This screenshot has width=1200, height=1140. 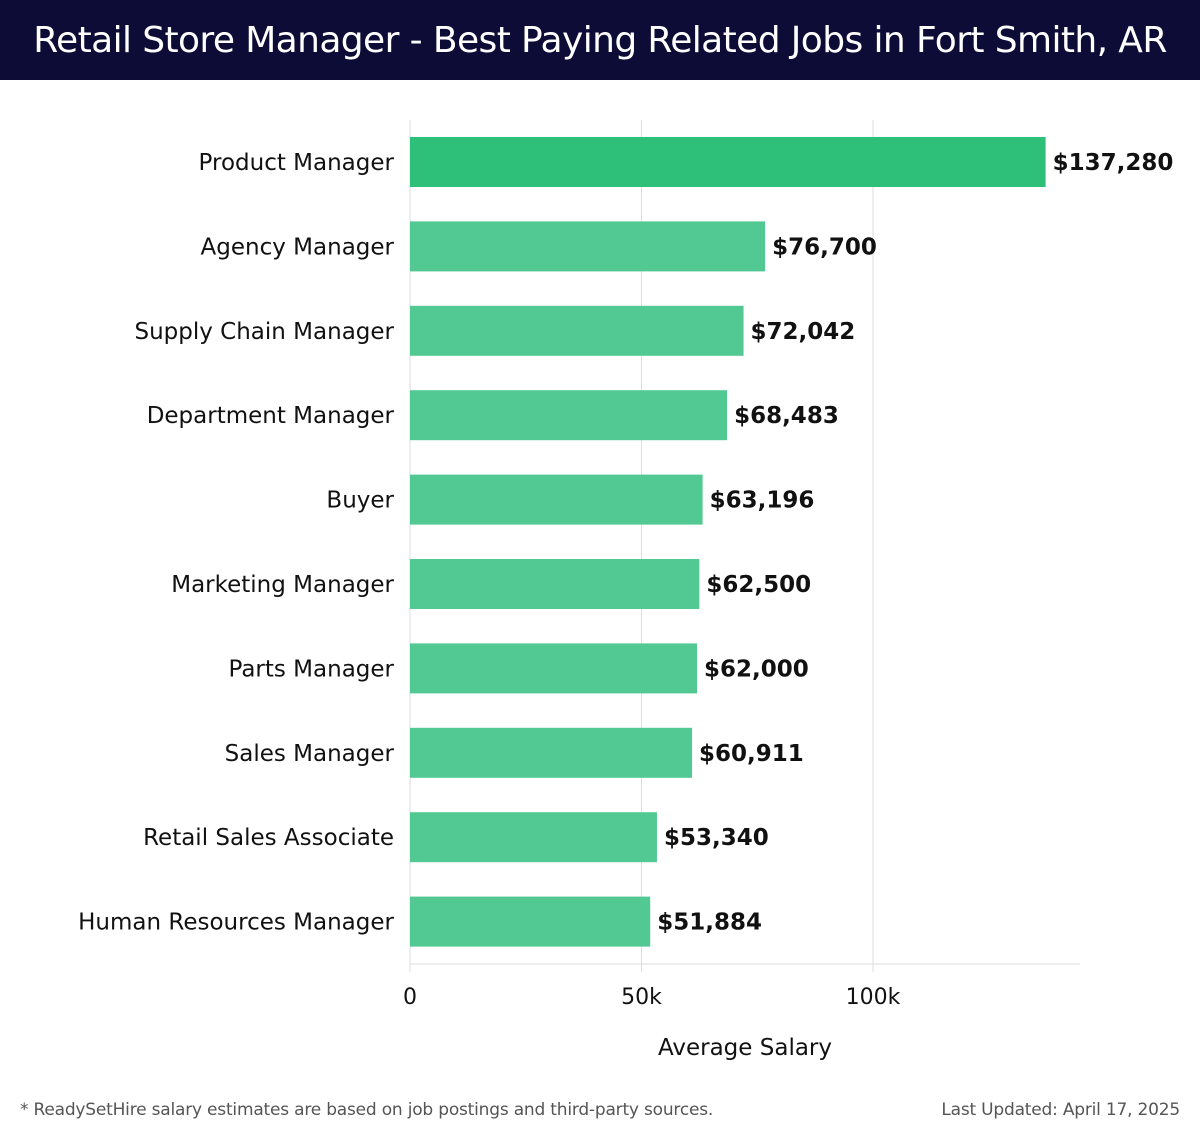 I want to click on value-label: $53,340, so click(x=716, y=838).